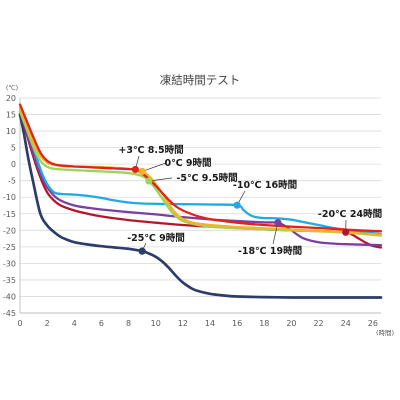  Describe the element at coordinates (9, 197) in the screenshot. I see `y-tick-label: -10` at that location.